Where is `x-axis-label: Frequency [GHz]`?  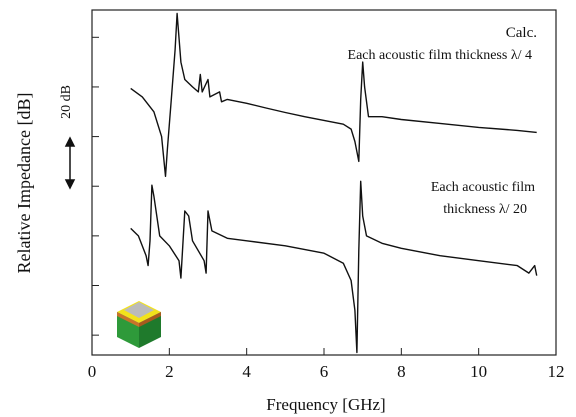 x-axis-label: Frequency [GHz] is located at coordinates (325, 404).